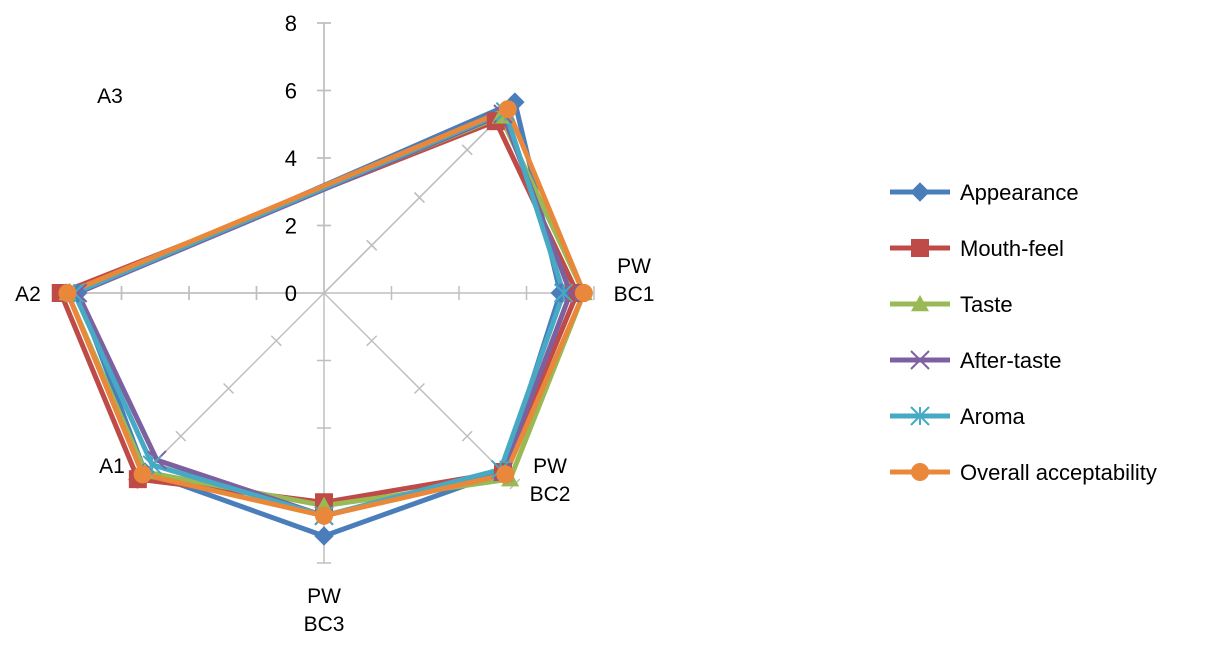  What do you see at coordinates (291, 23) in the screenshot?
I see `axis-tick-label: 8` at bounding box center [291, 23].